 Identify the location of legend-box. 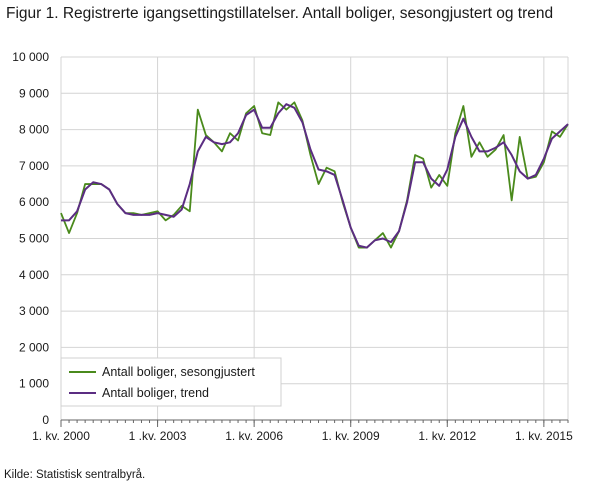
(171, 382).